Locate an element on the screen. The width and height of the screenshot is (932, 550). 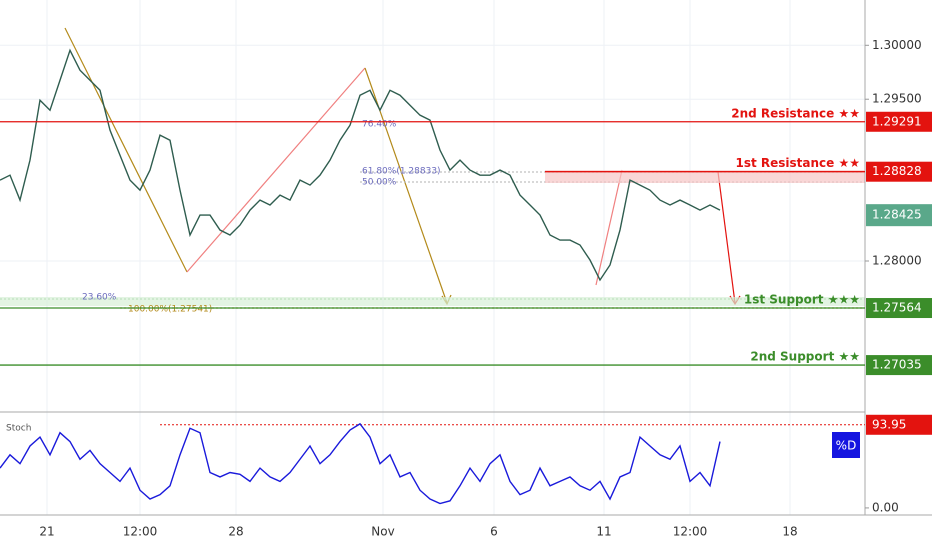
y-tick-label: 1.30000 is located at coordinates (897, 45).